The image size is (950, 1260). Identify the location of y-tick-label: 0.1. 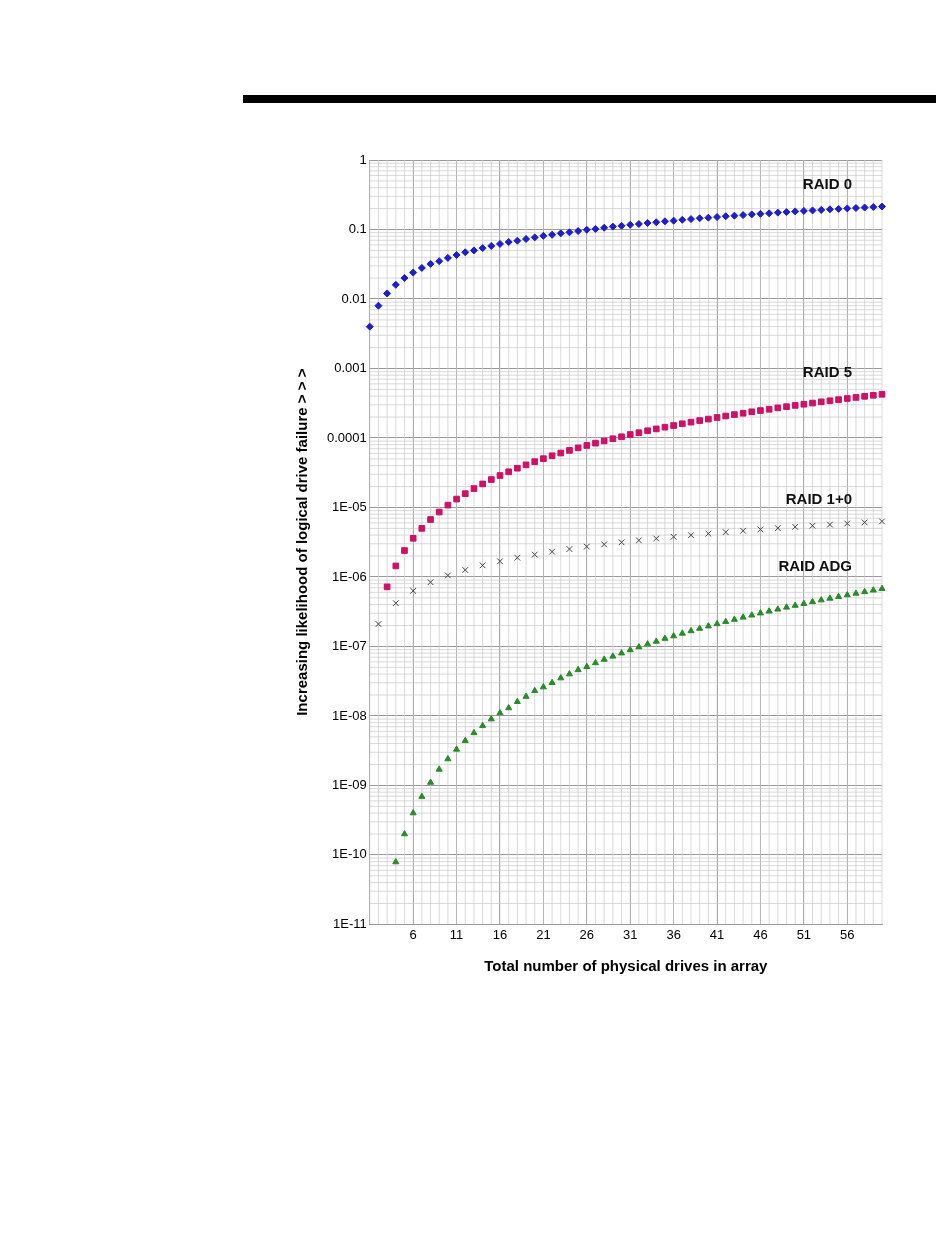
(357, 229).